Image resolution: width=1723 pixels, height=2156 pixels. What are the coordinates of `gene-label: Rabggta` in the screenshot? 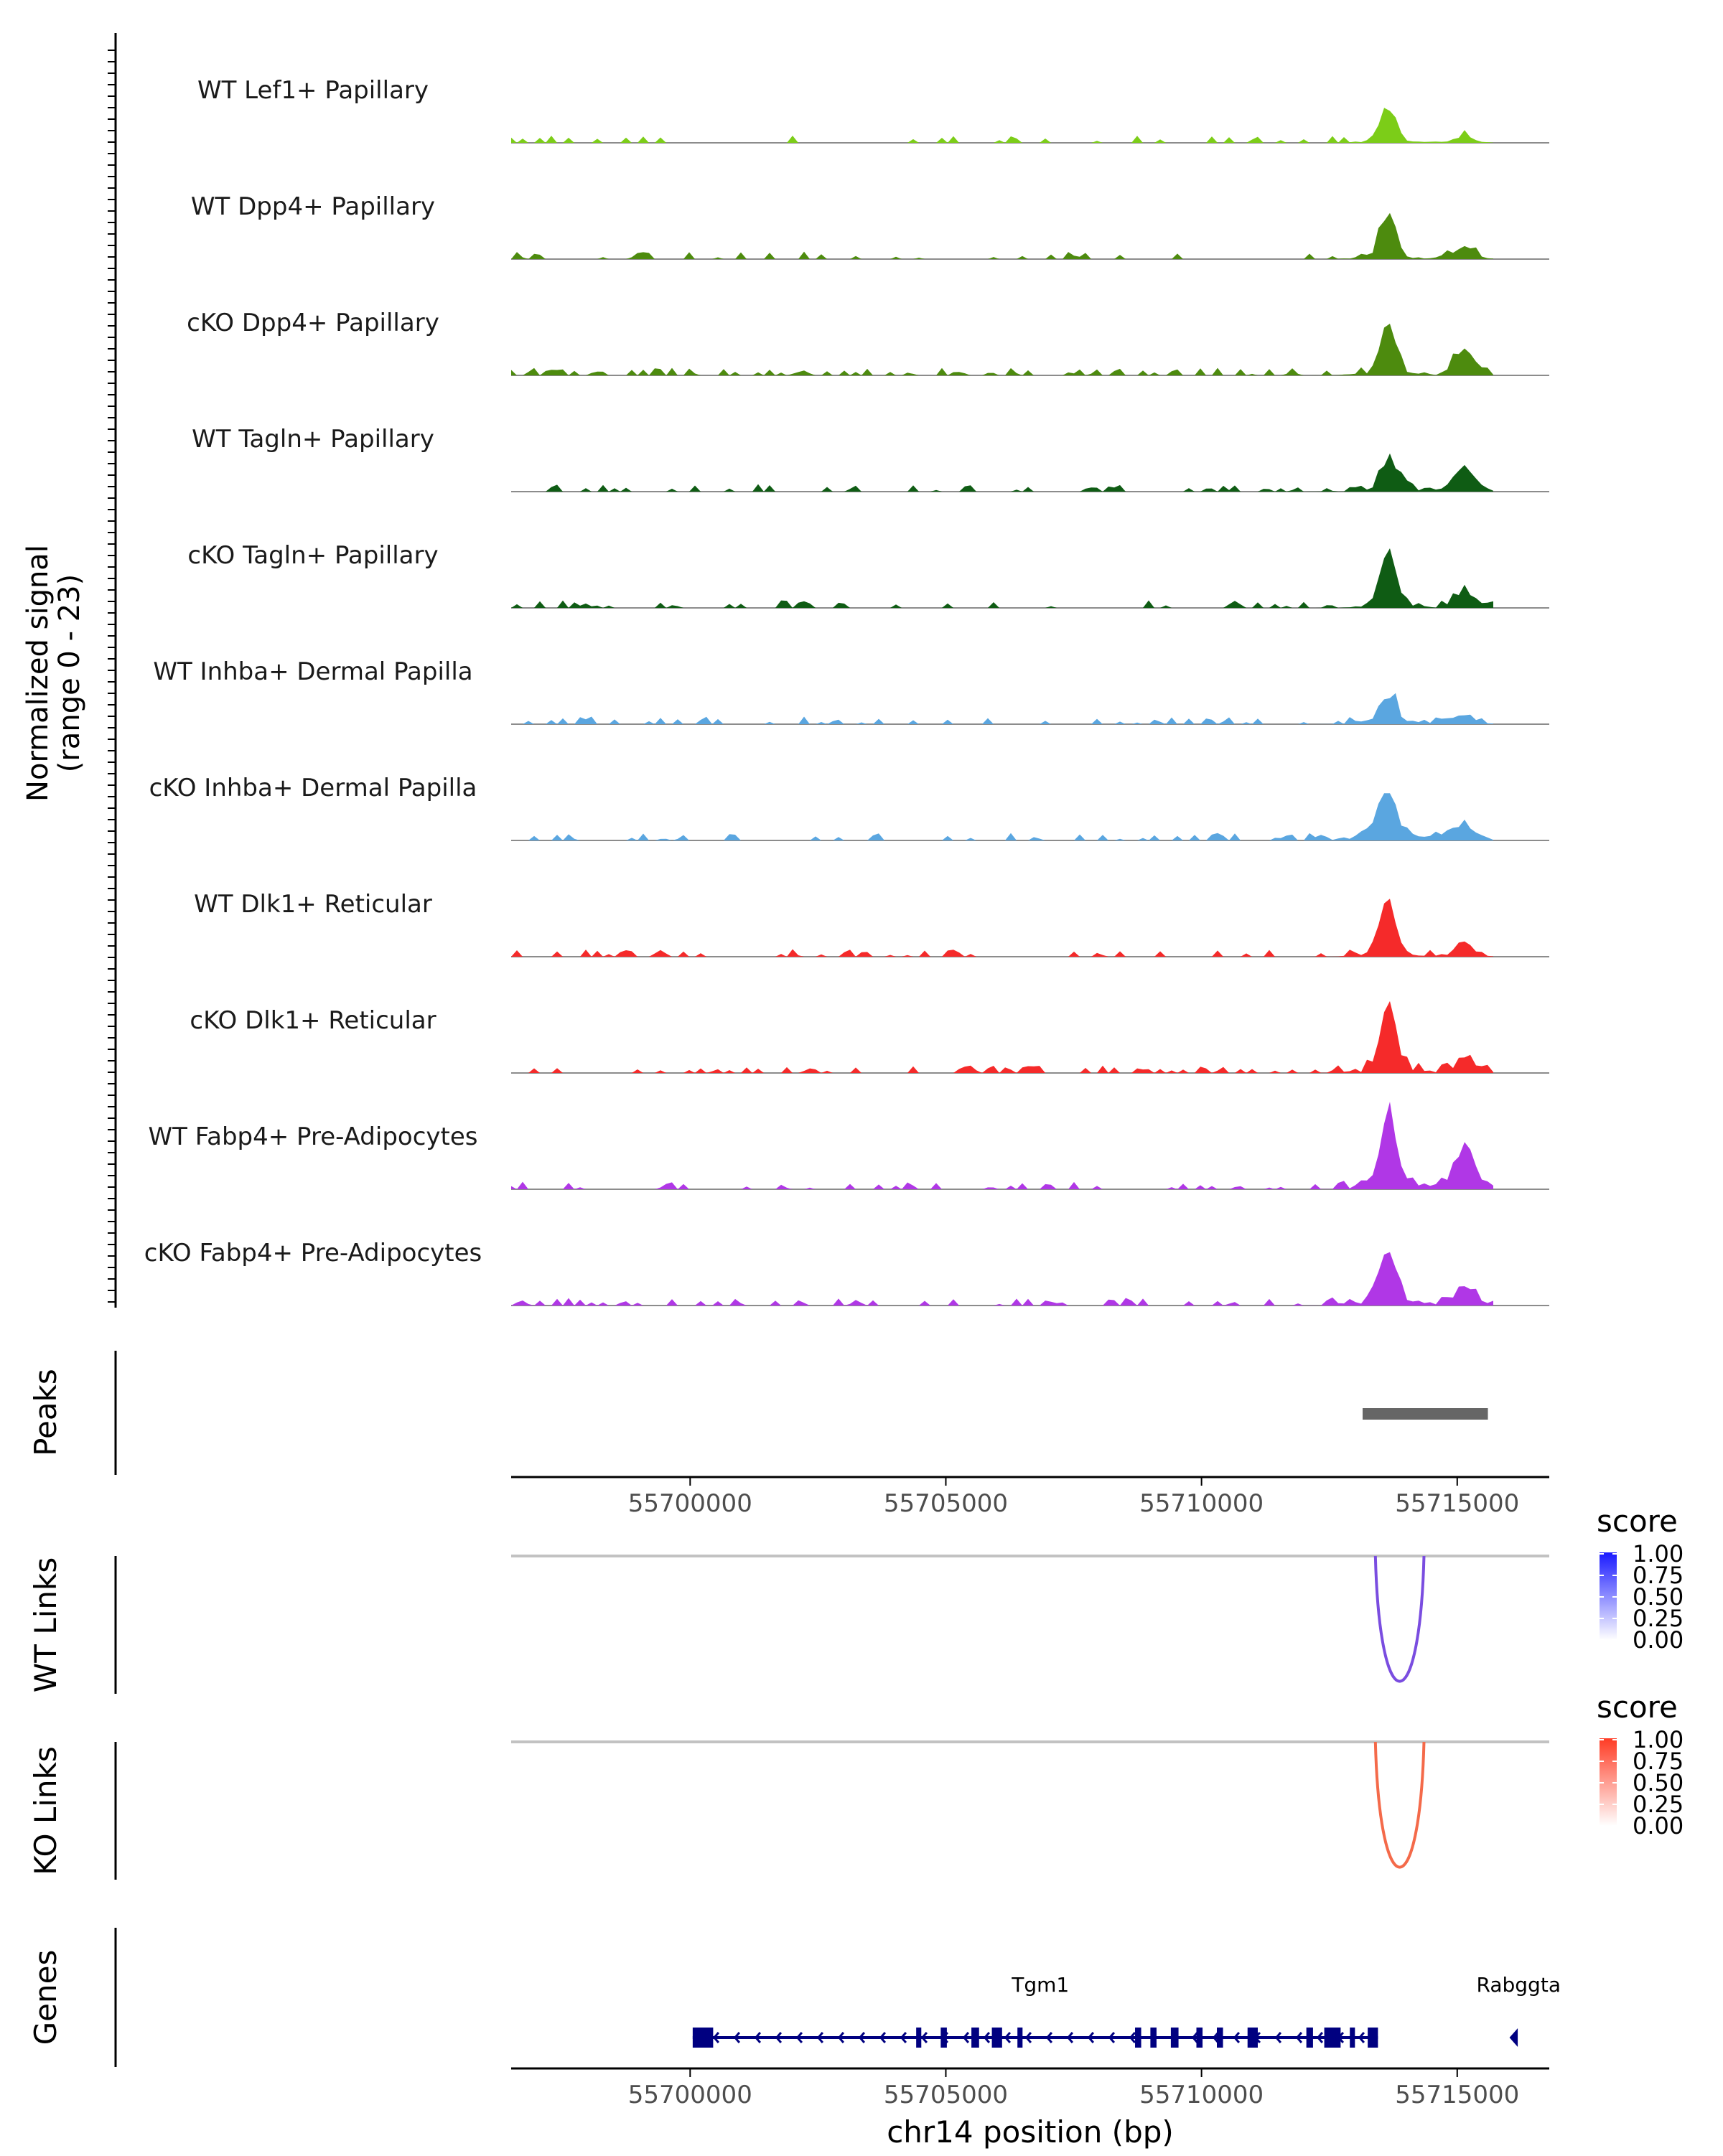 It's located at (1519, 1985).